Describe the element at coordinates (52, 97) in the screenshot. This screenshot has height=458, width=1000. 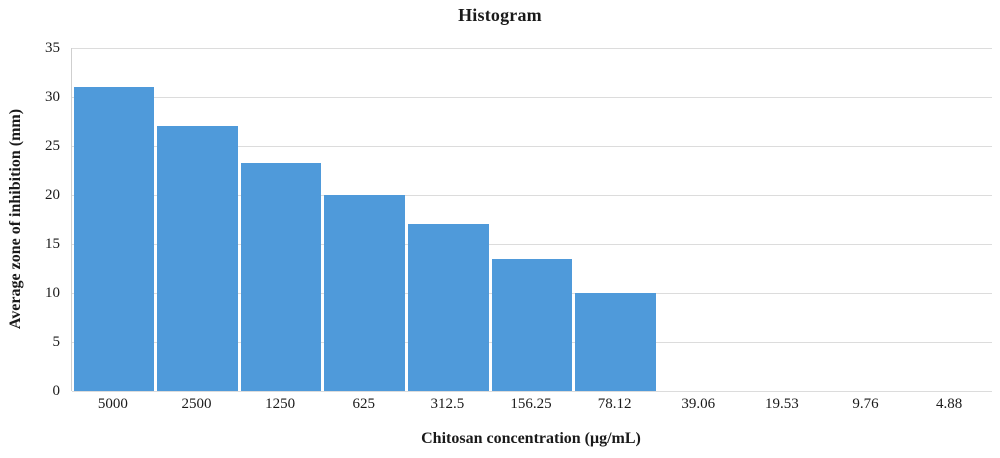
I see `y-tick-label-30: 30` at that location.